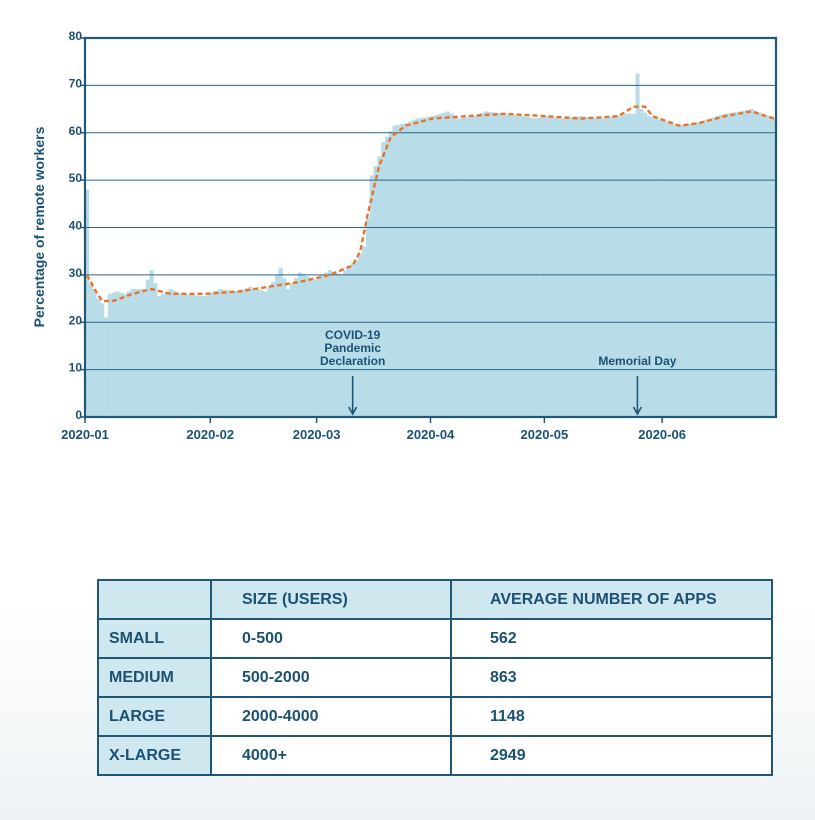 The image size is (815, 820). I want to click on x-tick-label: 2020-02, so click(210, 434).